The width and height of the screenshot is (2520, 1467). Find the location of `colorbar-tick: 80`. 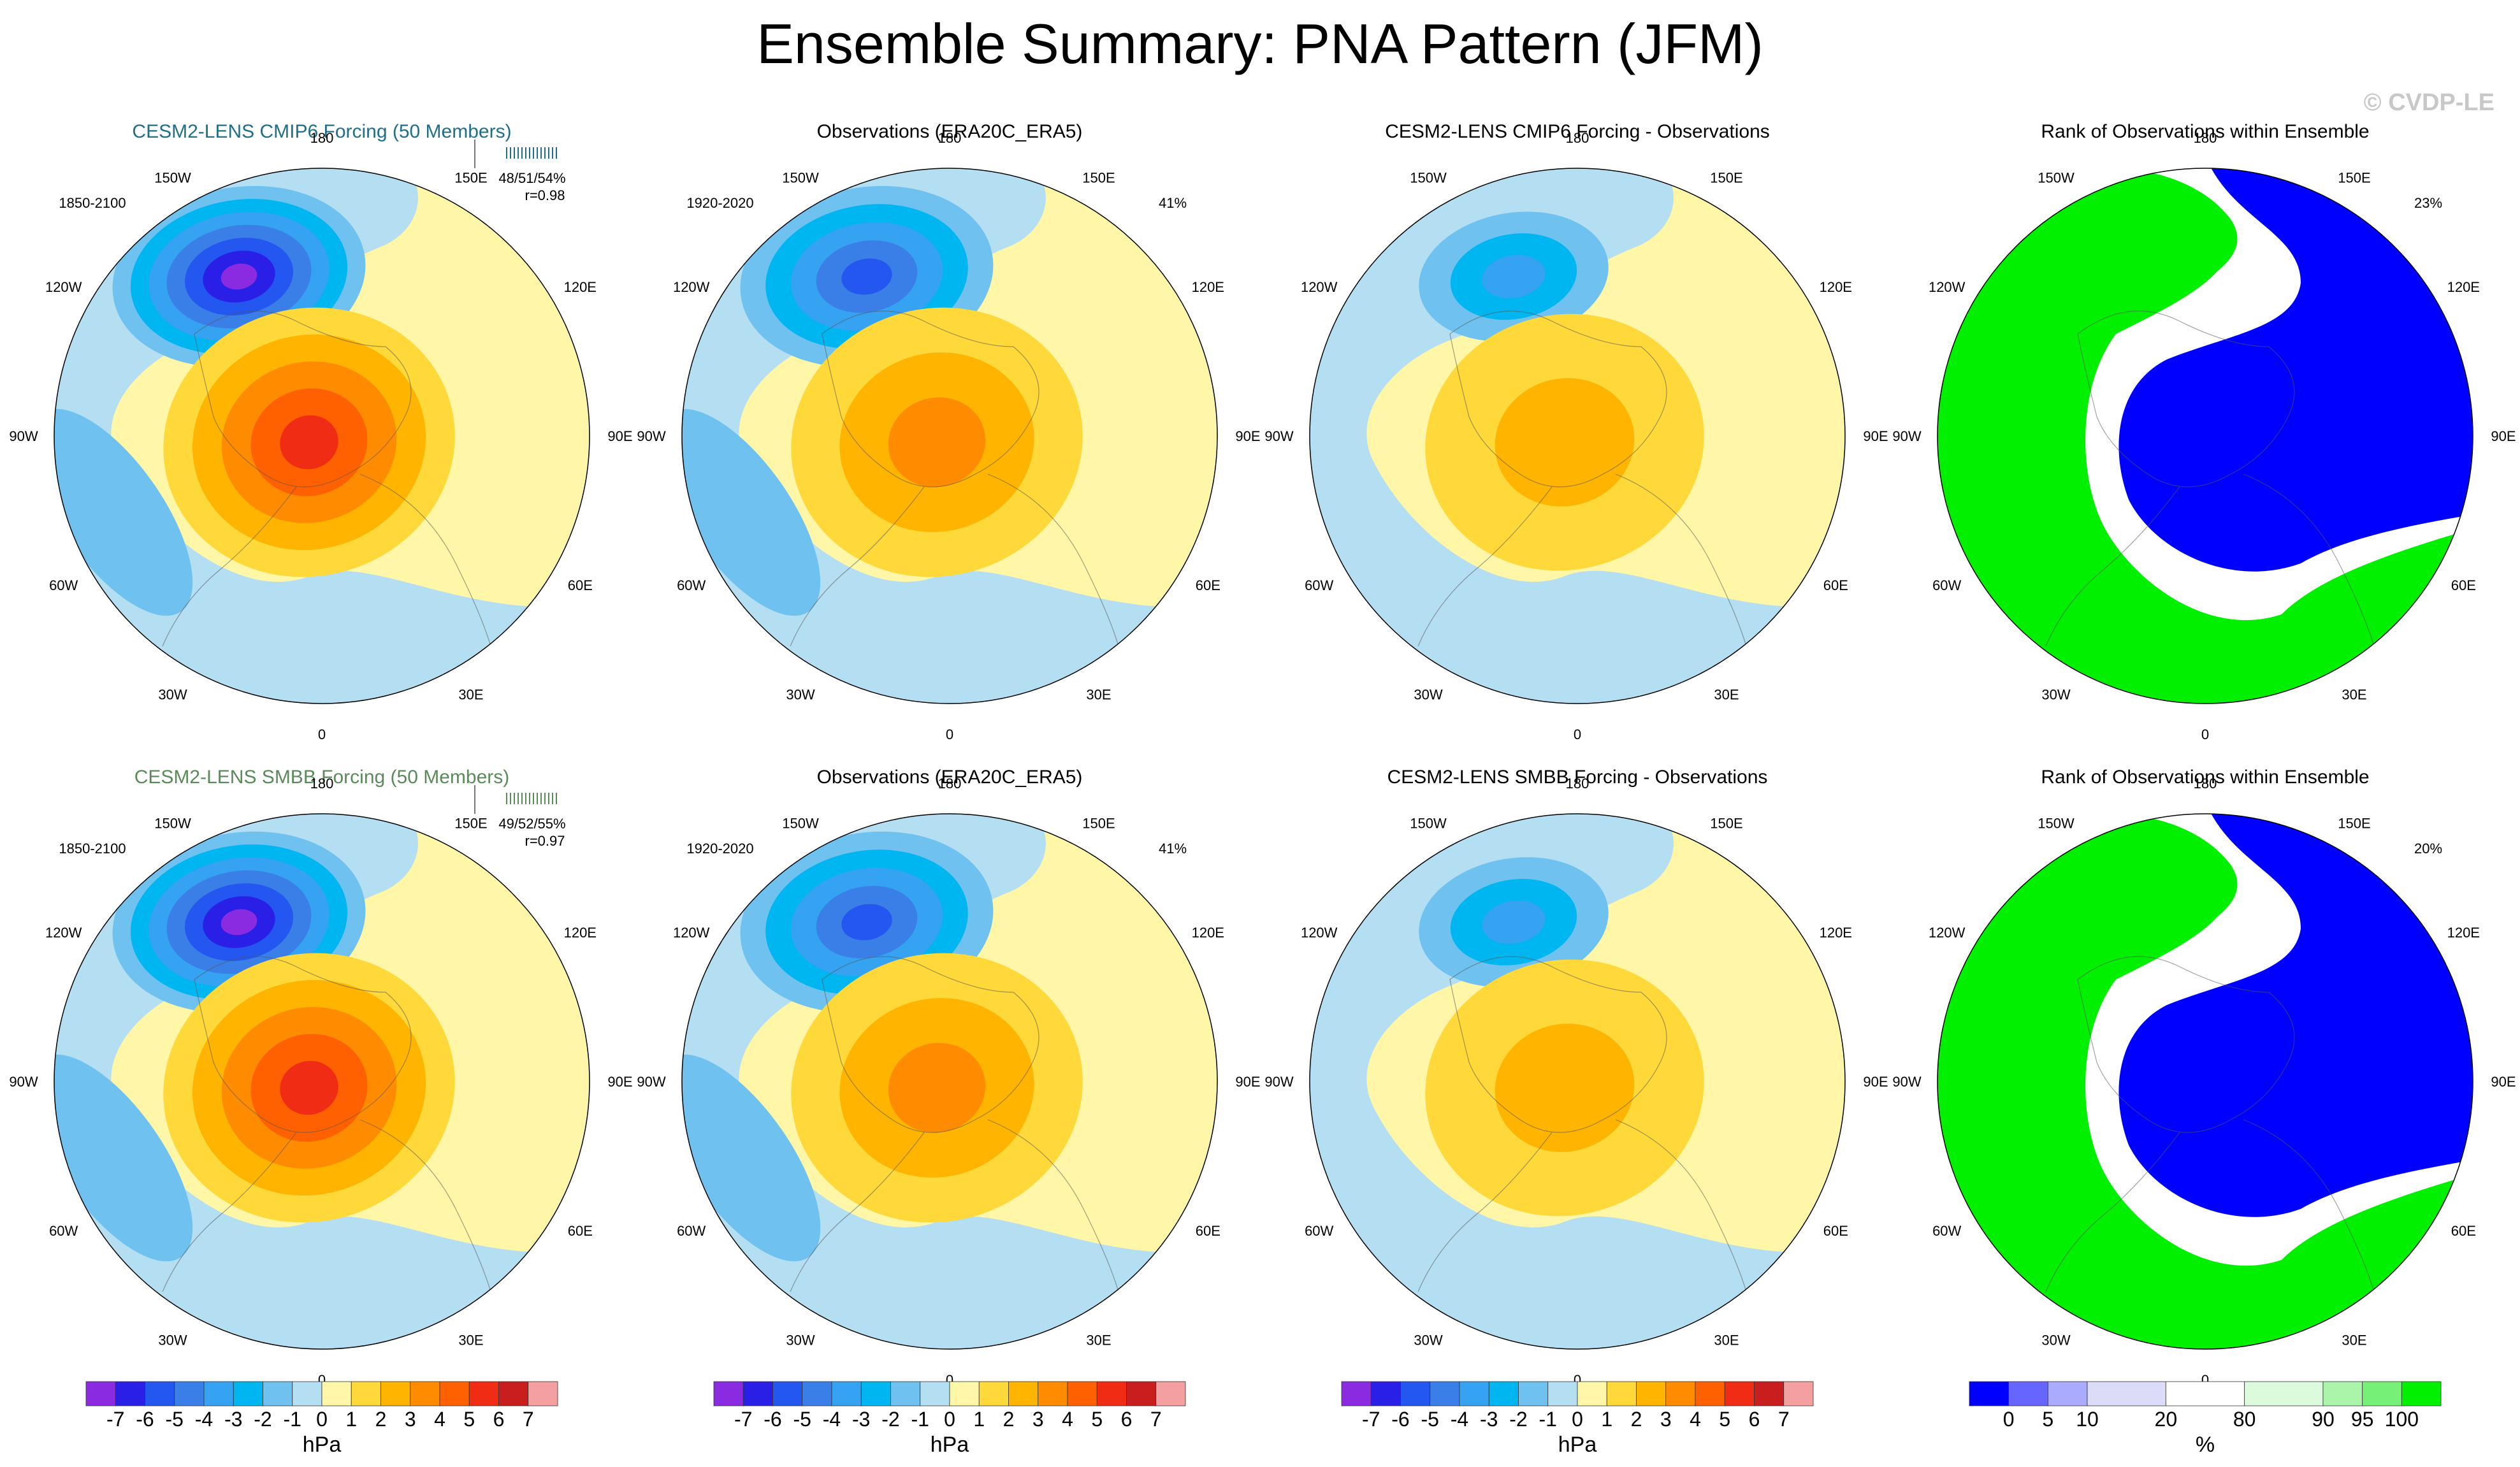

colorbar-tick: 80 is located at coordinates (2244, 1419).